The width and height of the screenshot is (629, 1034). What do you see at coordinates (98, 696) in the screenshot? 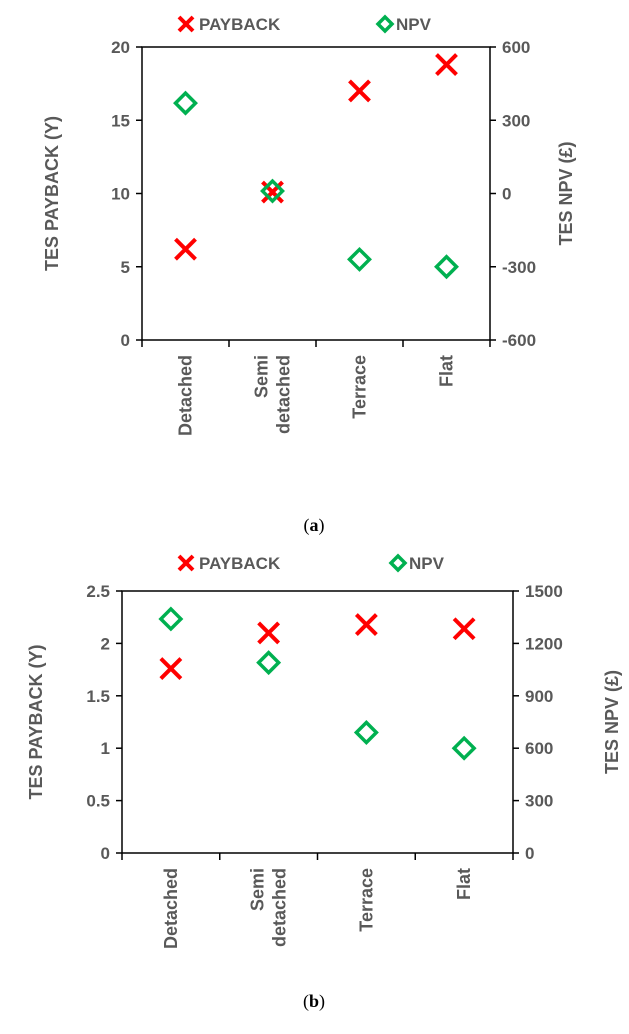
I see `y-tick-label: 1.5` at bounding box center [98, 696].